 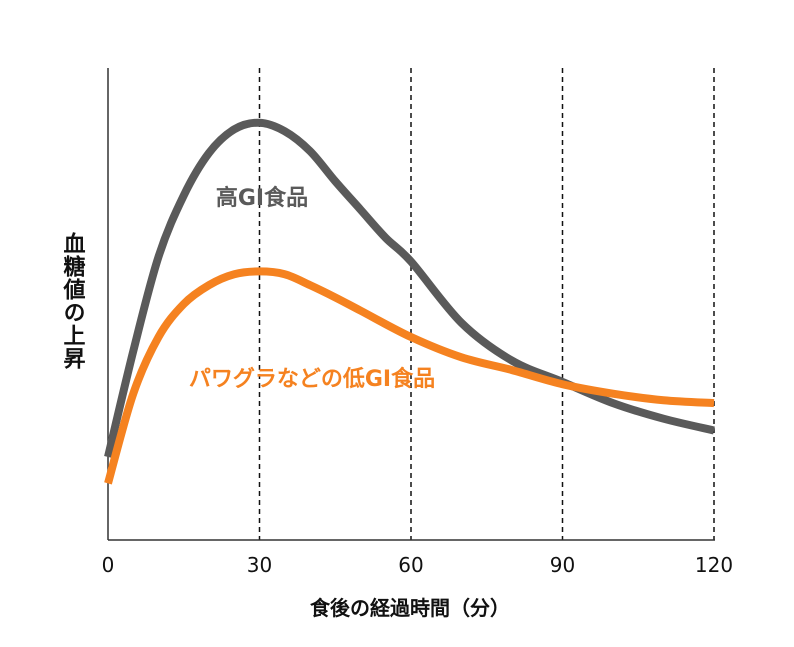 I want to click on x-tick-label: 120, so click(x=714, y=565).